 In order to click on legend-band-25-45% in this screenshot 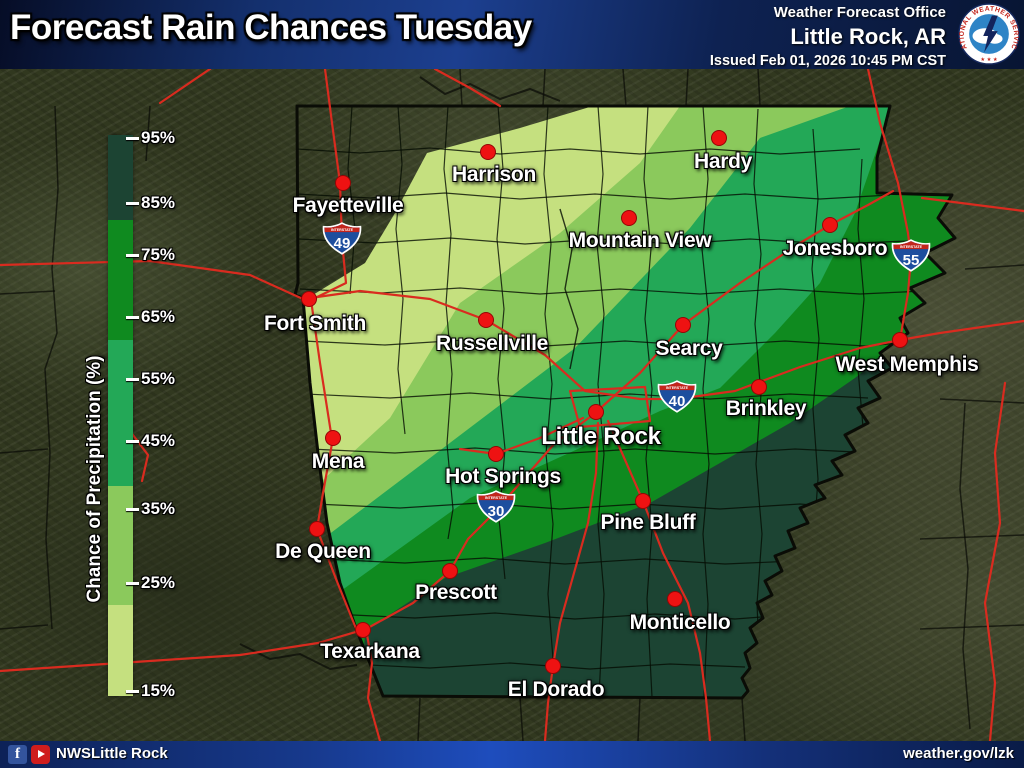, I will do `click(120, 545)`.